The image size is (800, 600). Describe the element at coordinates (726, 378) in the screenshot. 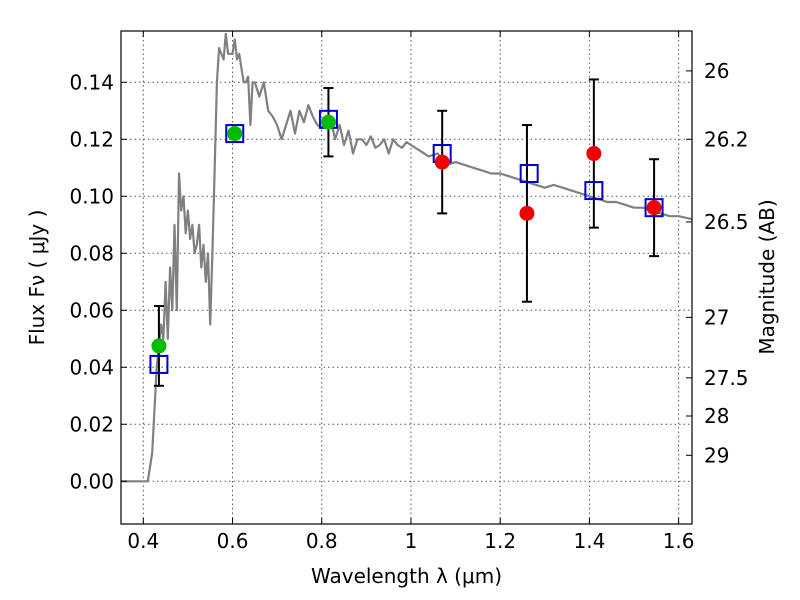

I see `magnitude-tick-label: 27.5` at that location.